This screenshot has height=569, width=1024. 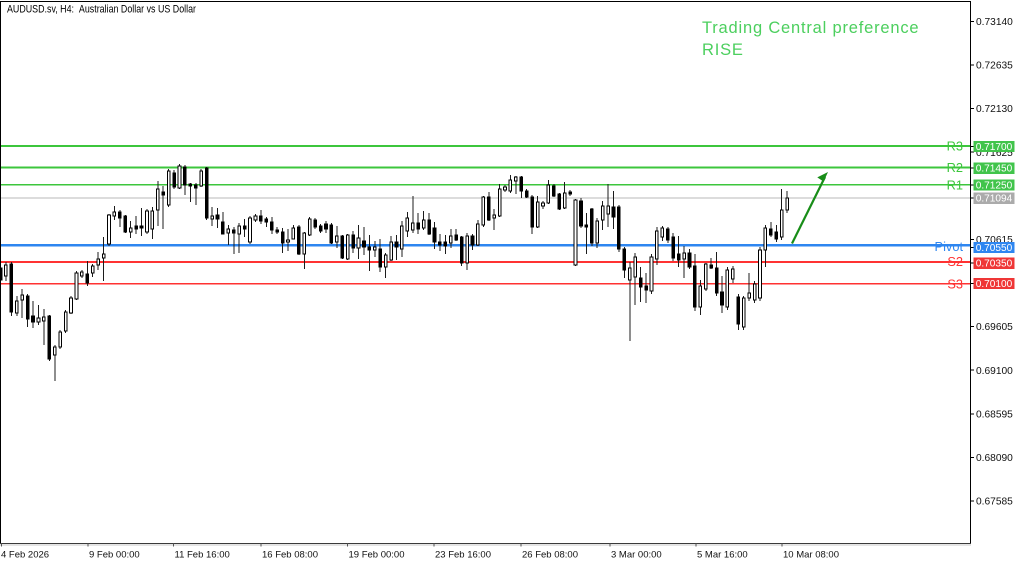 What do you see at coordinates (202, 555) in the screenshot?
I see `svg-text: 11 Feb 16:00` at bounding box center [202, 555].